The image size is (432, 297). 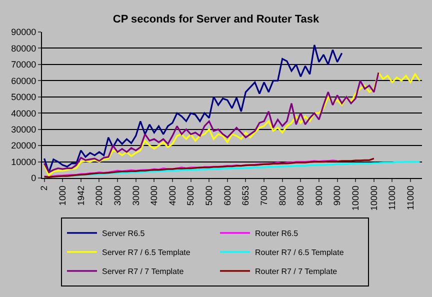 What do you see at coordinates (245, 196) in the screenshot?
I see `x-tick-label: 6653` at bounding box center [245, 196].